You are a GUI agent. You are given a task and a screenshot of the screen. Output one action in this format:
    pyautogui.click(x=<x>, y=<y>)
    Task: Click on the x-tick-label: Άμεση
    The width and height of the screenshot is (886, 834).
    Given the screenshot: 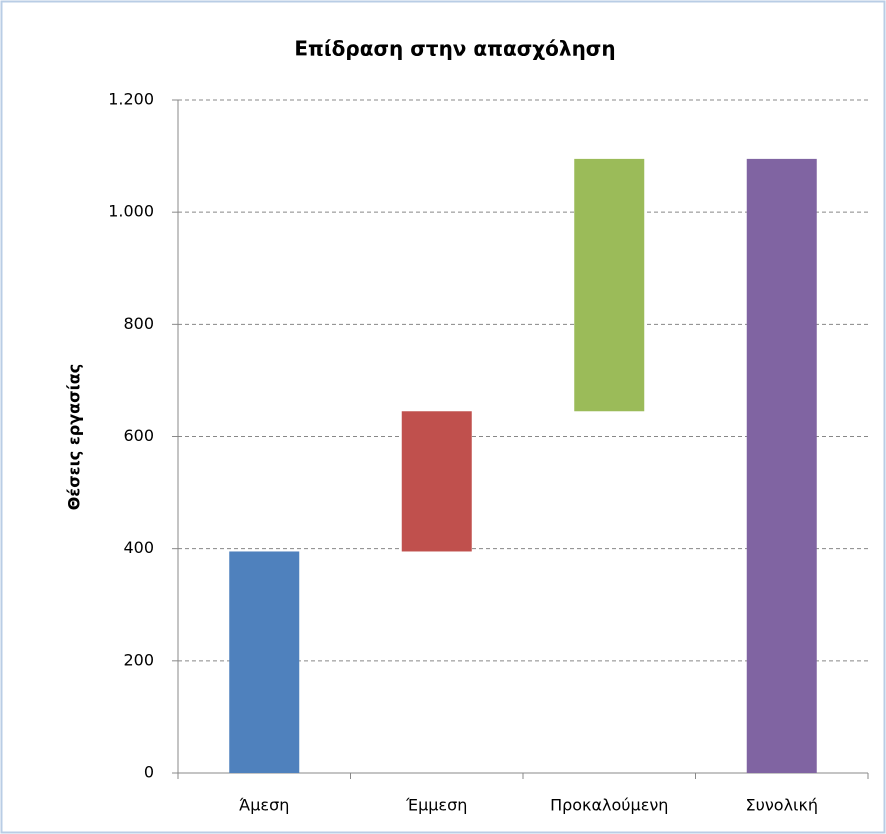 What is the action you would take?
    pyautogui.click(x=264, y=805)
    